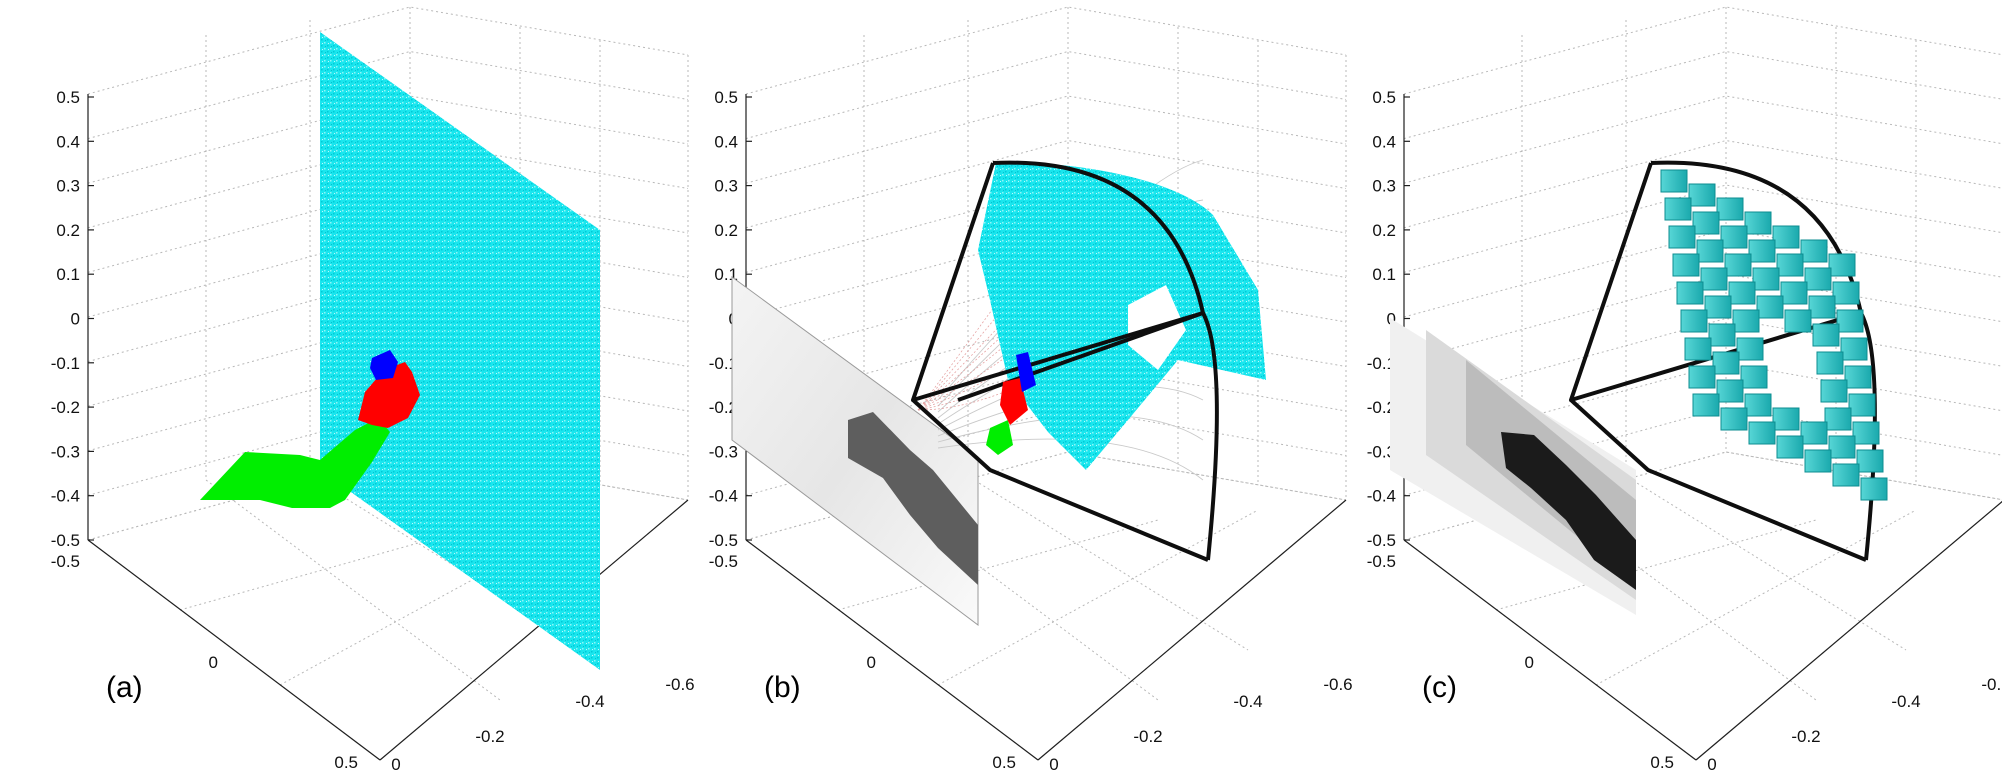 The height and width of the screenshot is (777, 2002). Describe the element at coordinates (1568, 511) in the screenshot. I see `depth-voxel-silhouette` at that location.